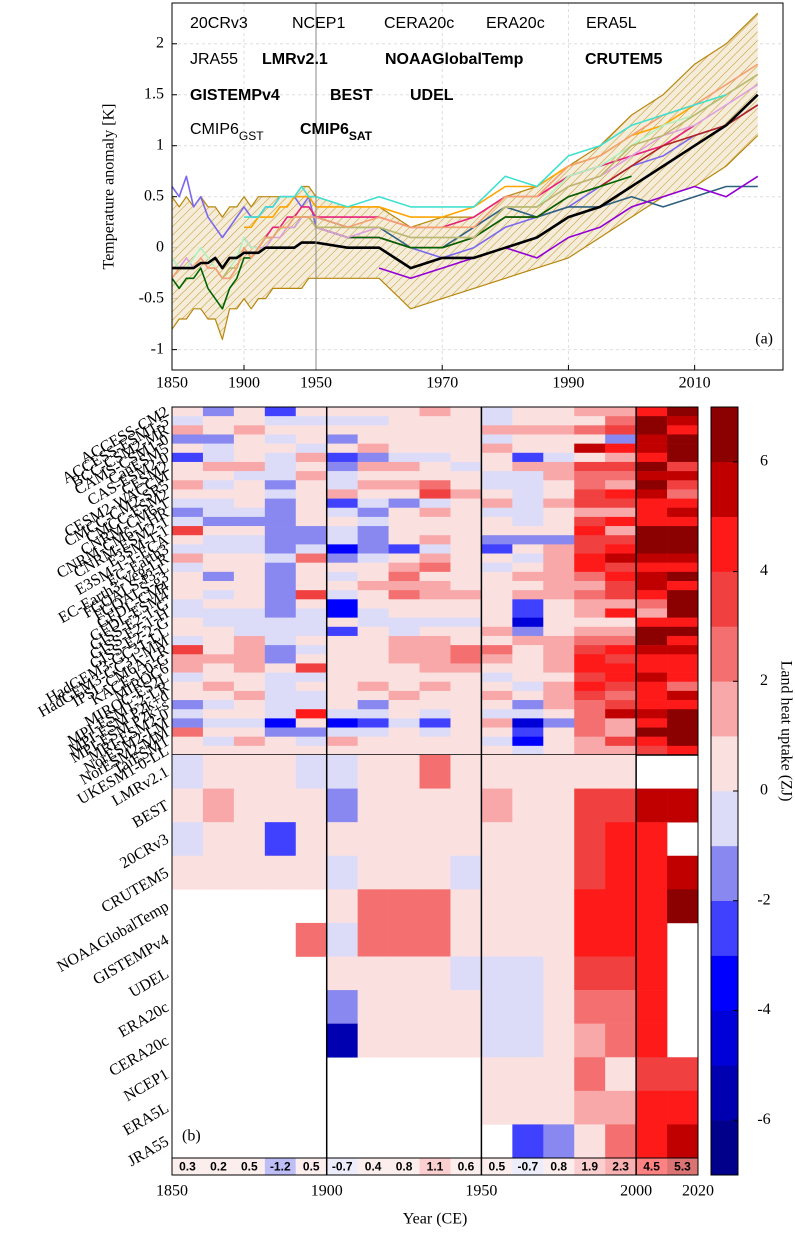 This screenshot has width=795, height=1233. Describe the element at coordinates (651, 1167) in the screenshot. I see `summary-label: 4.5` at that location.